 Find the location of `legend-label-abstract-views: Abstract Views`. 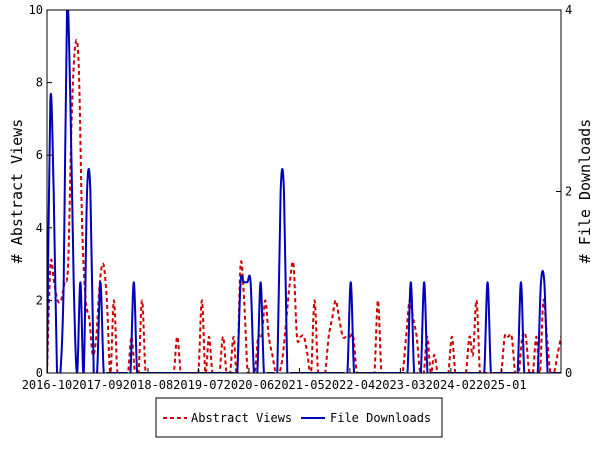

legend-label-abstract-views: Abstract Views is located at coordinates (241, 418).